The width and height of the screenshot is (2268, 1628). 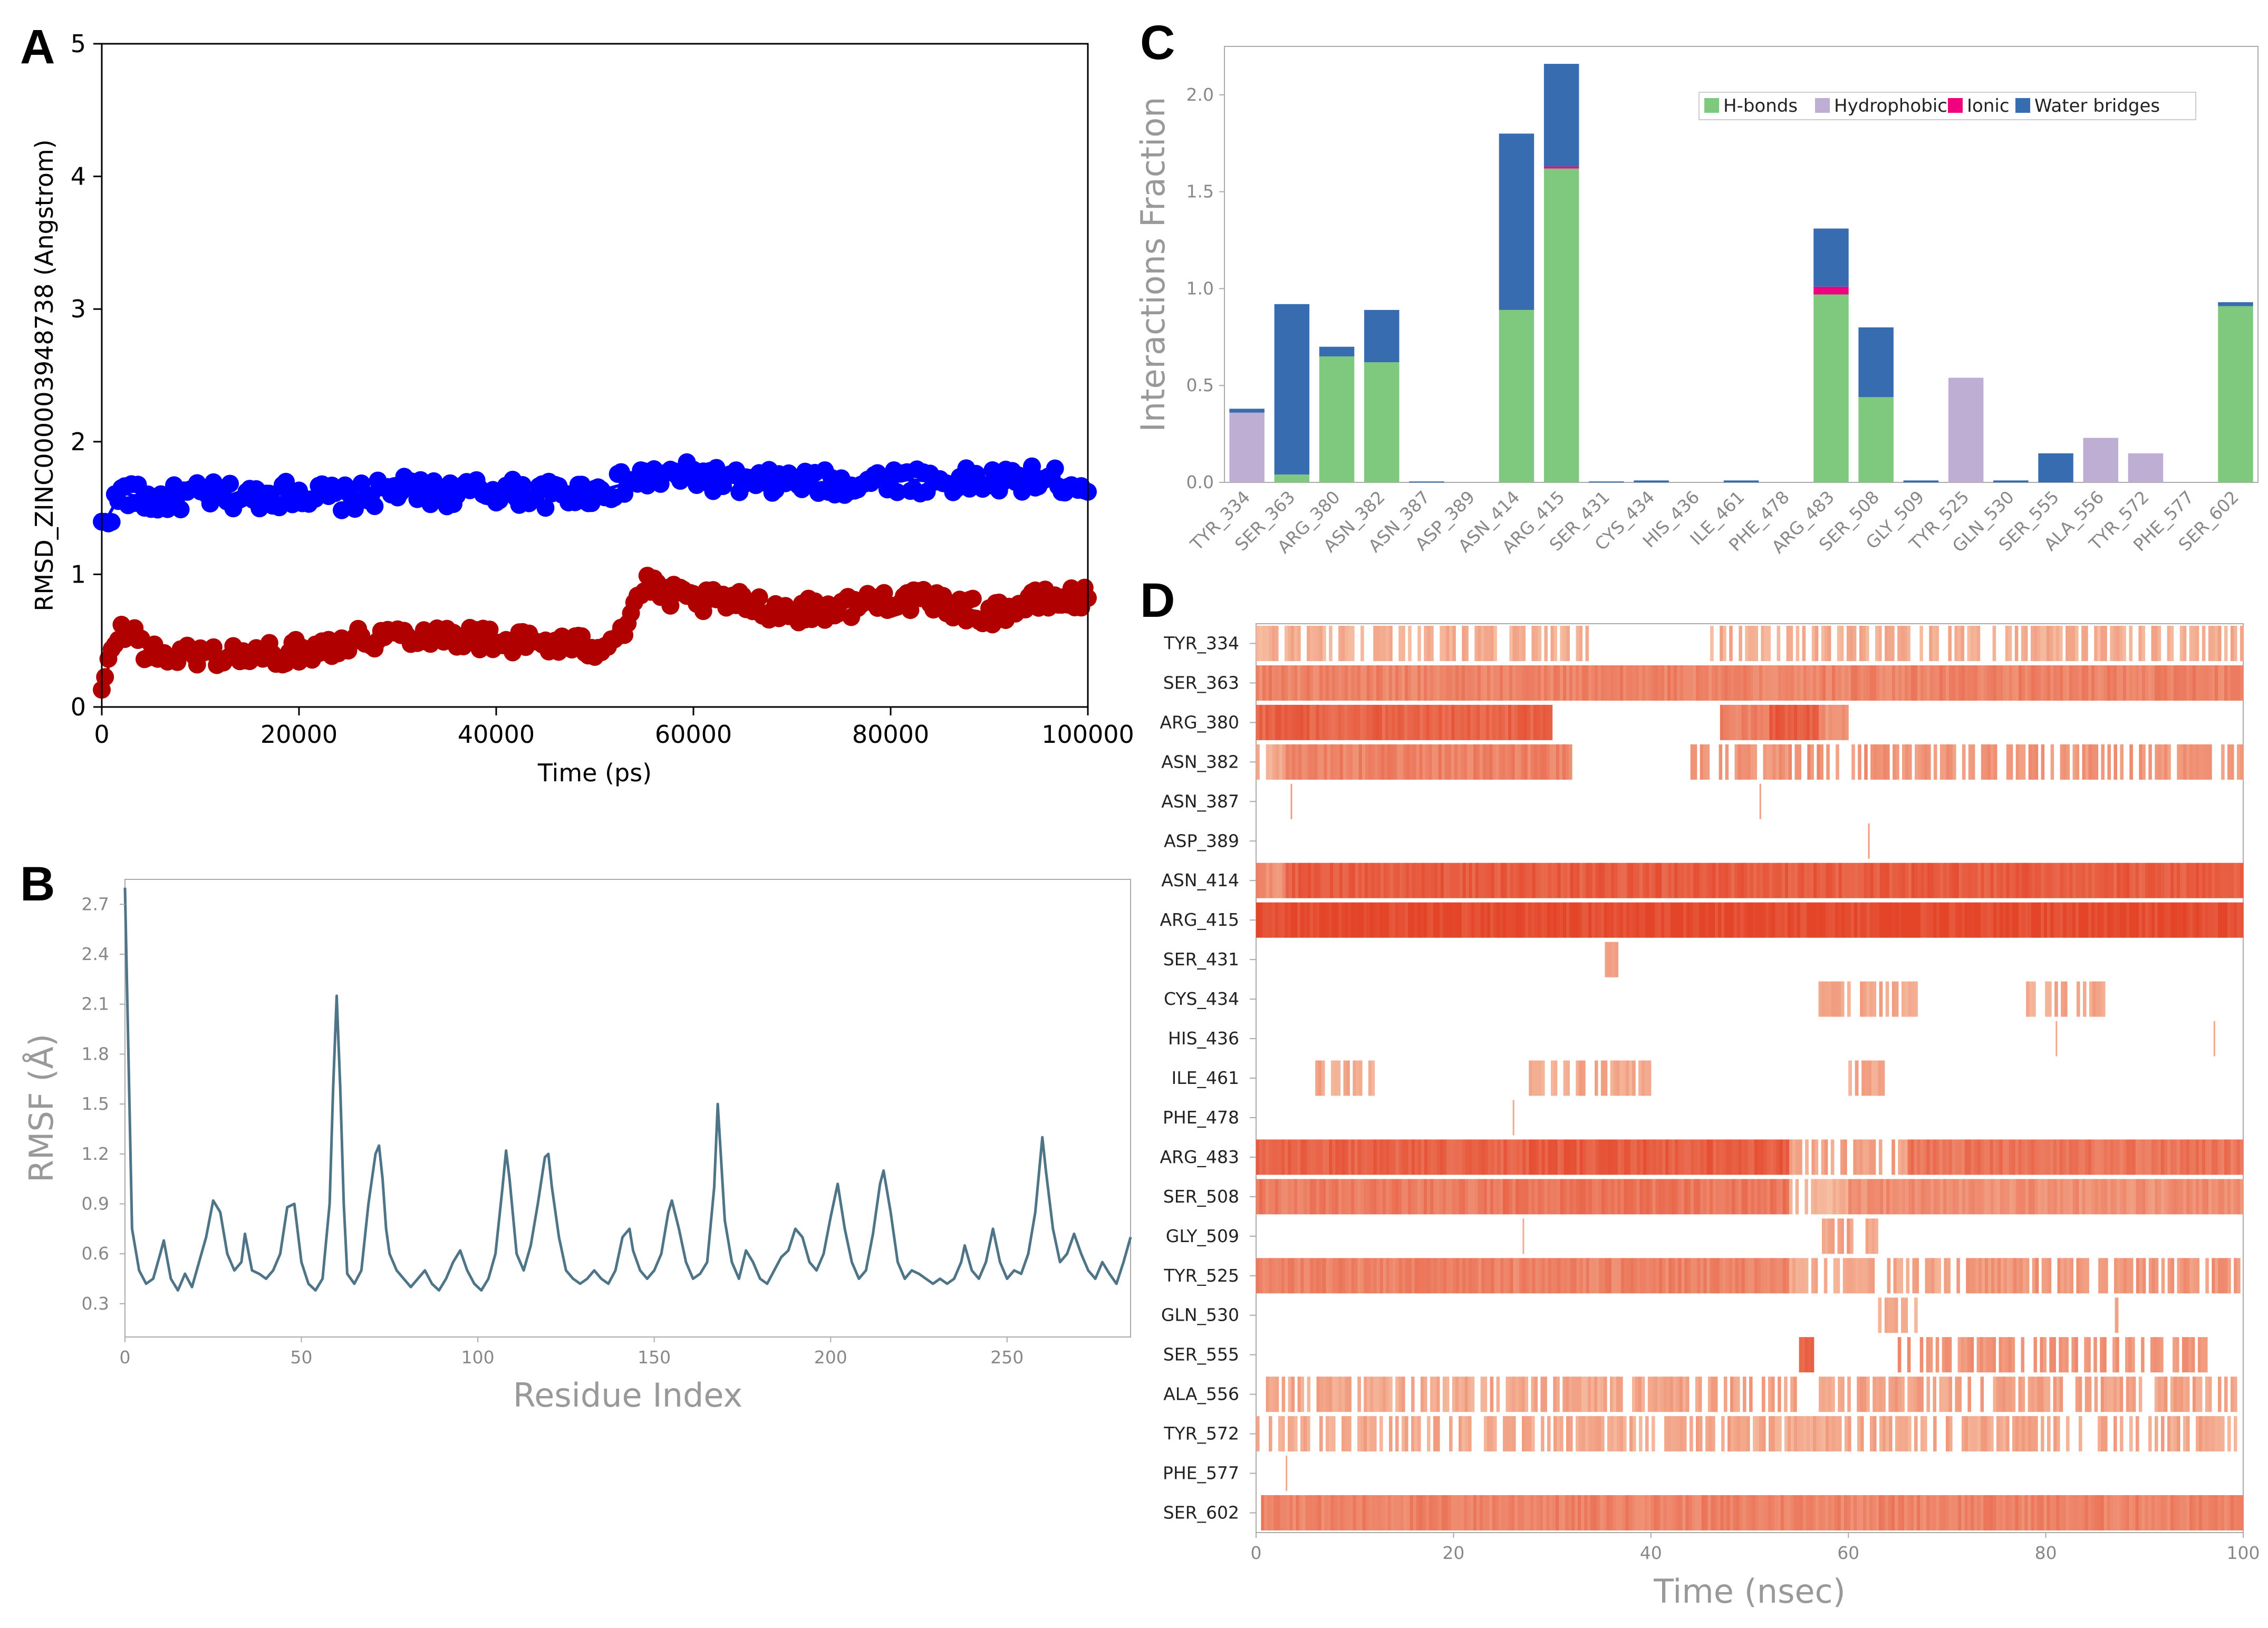 I want to click on row-label: HIS_436, so click(x=1204, y=1038).